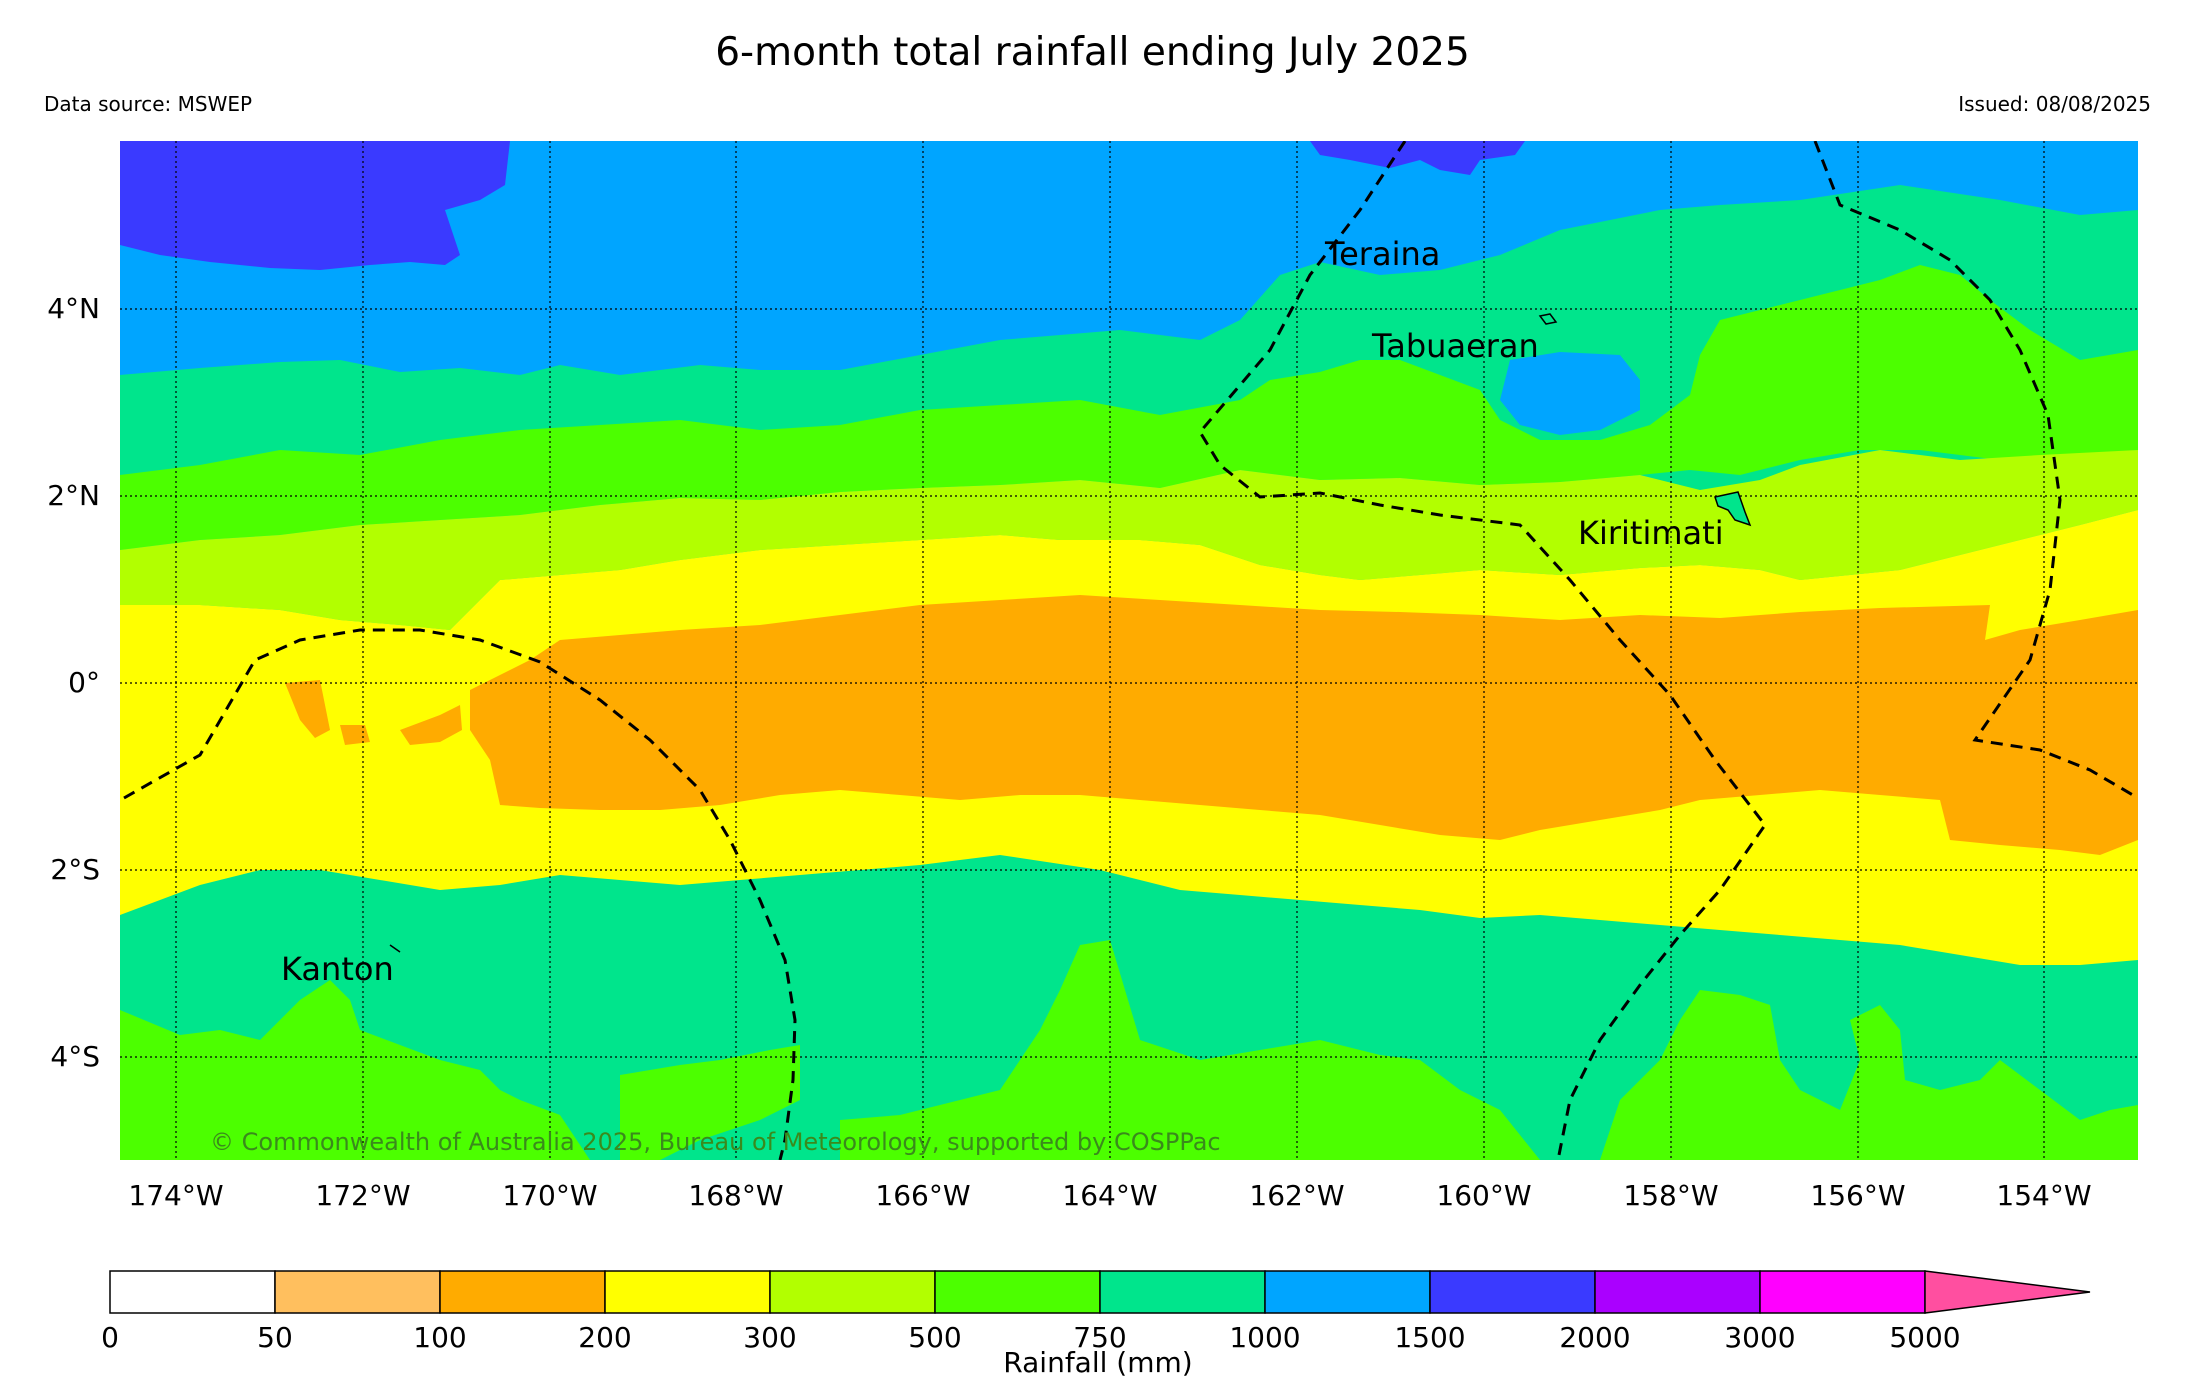 The height and width of the screenshot is (1380, 2185). Describe the element at coordinates (1092, 52) in the screenshot. I see `map-title: 6-month total rainfall ending July 2025` at that location.